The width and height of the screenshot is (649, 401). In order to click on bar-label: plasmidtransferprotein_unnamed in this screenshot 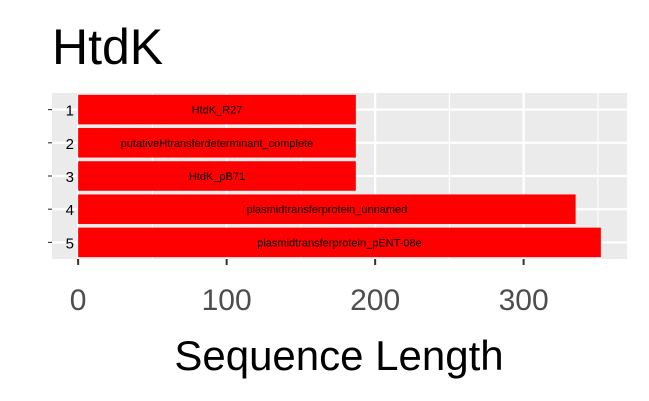, I will do `click(326, 210)`.